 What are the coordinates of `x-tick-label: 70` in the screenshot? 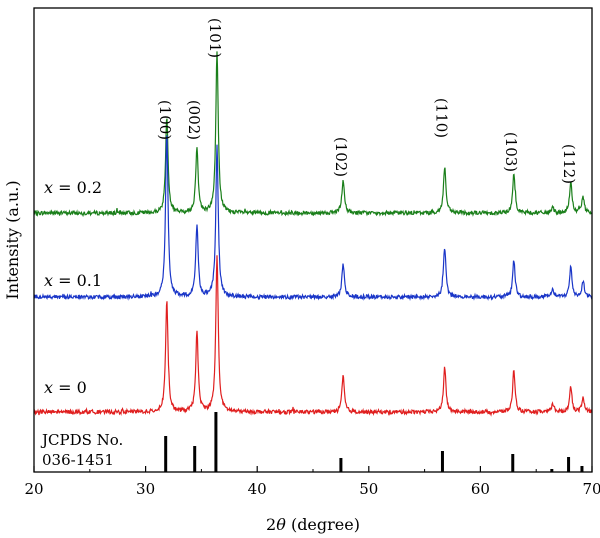 It's located at (591, 489).